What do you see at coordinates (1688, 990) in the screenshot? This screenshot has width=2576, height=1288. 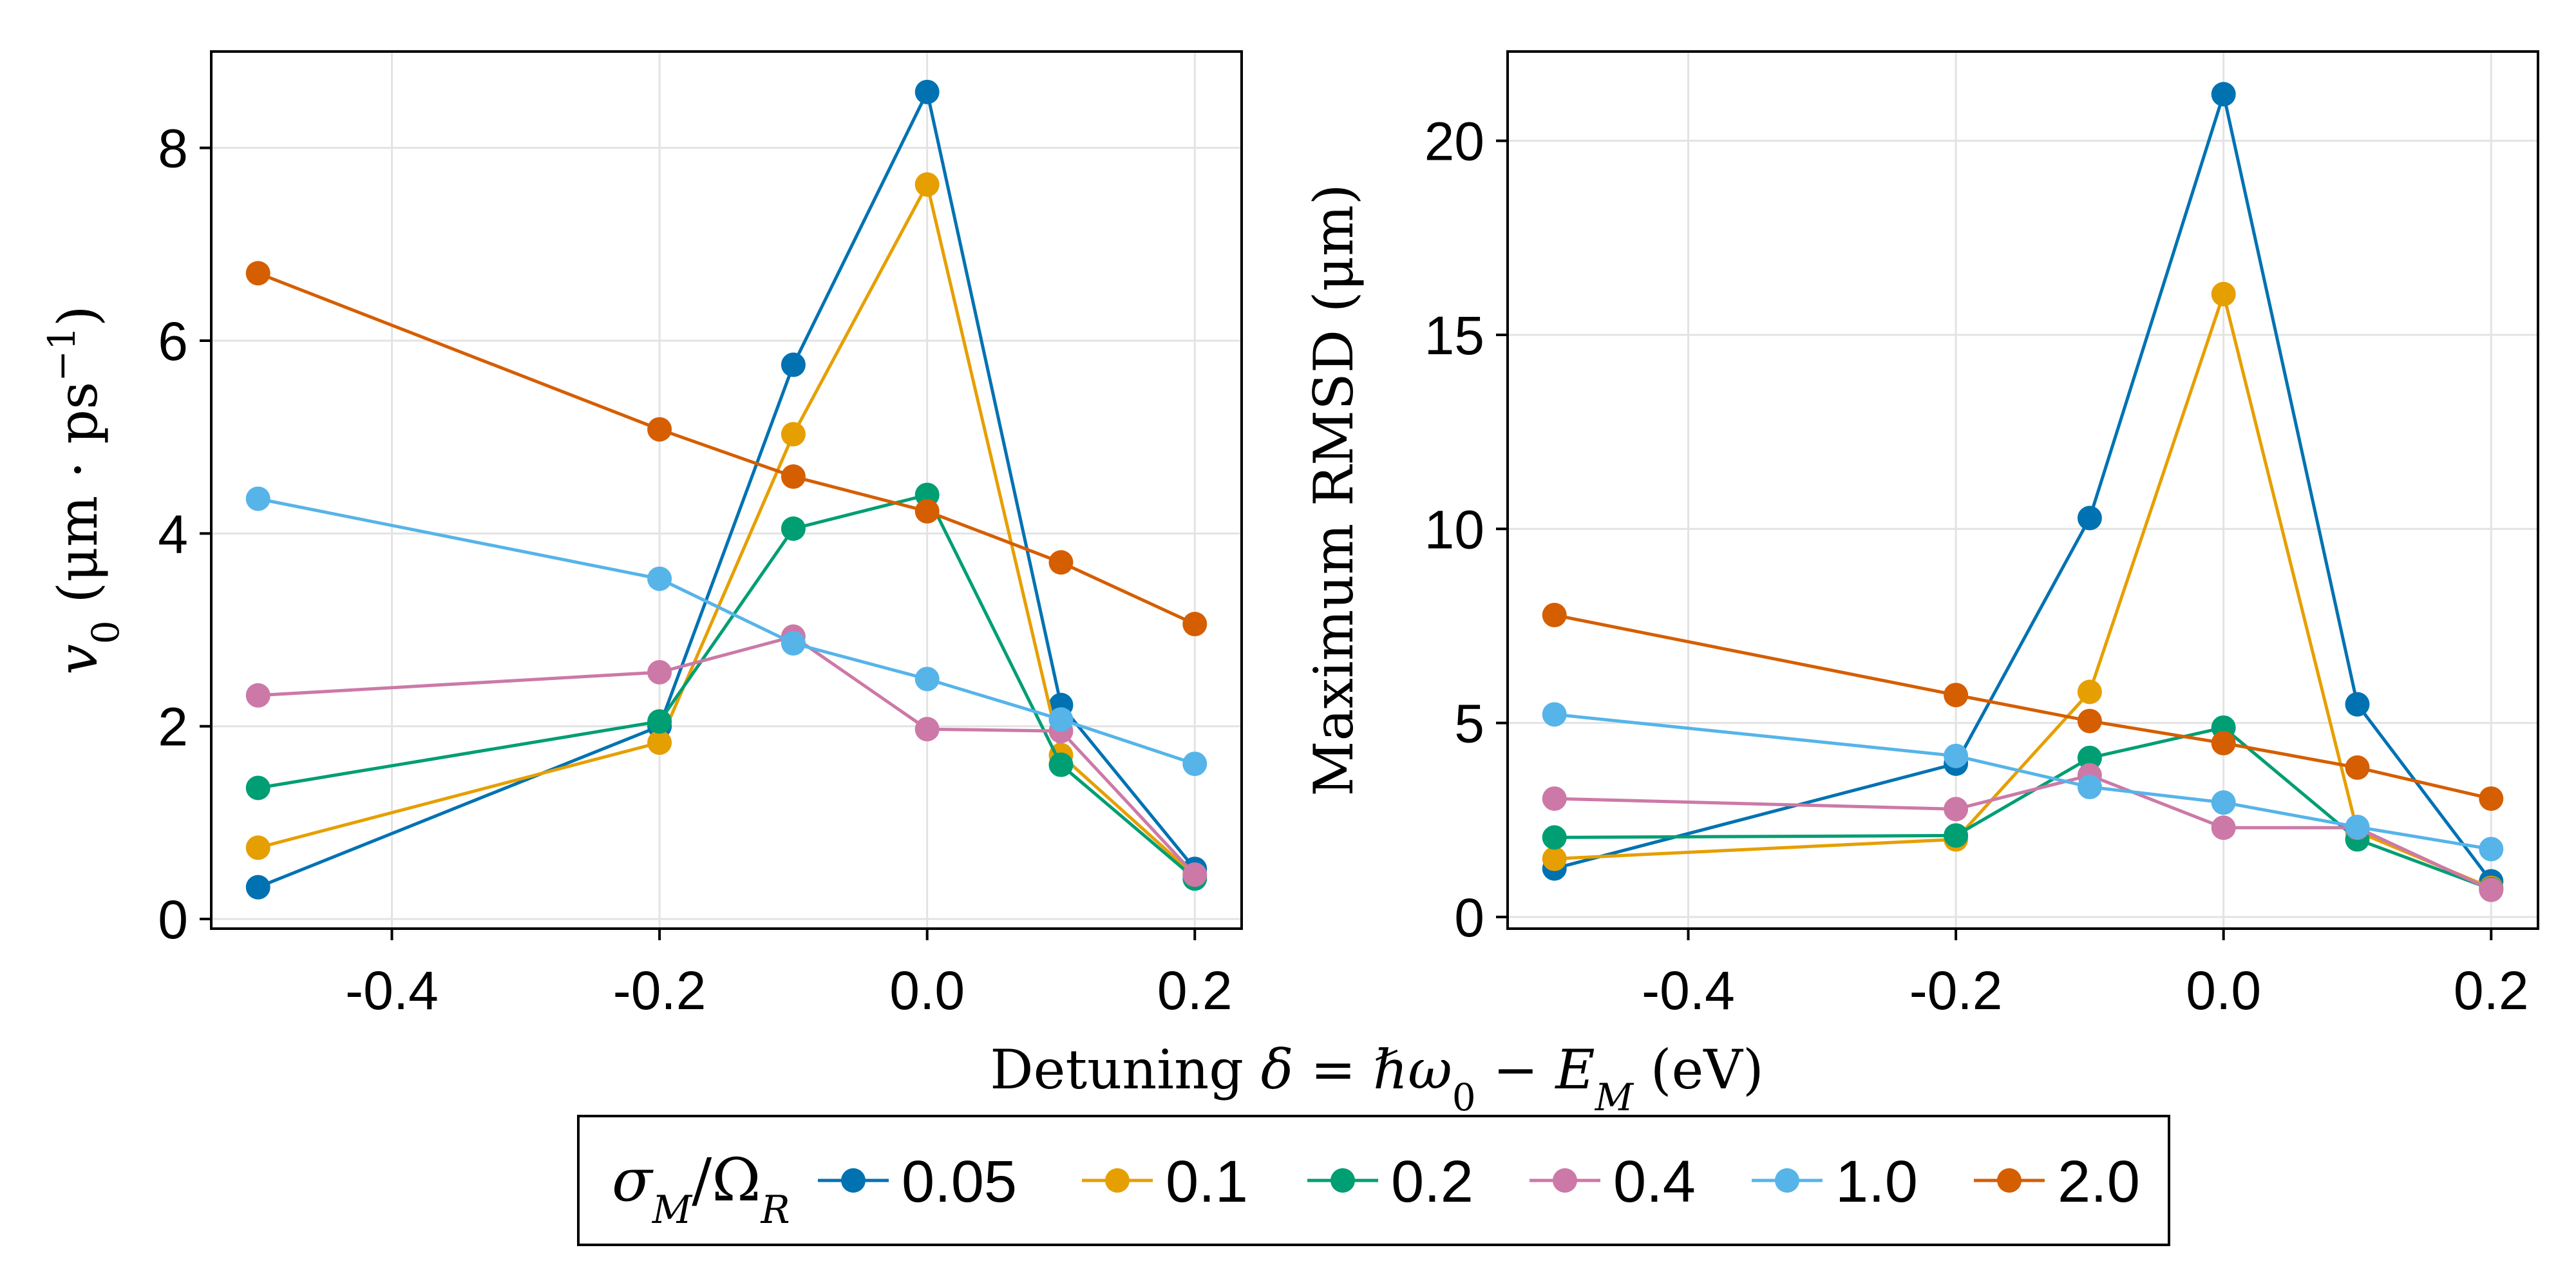 I see `right-x-tick-label: -0.4` at bounding box center [1688, 990].